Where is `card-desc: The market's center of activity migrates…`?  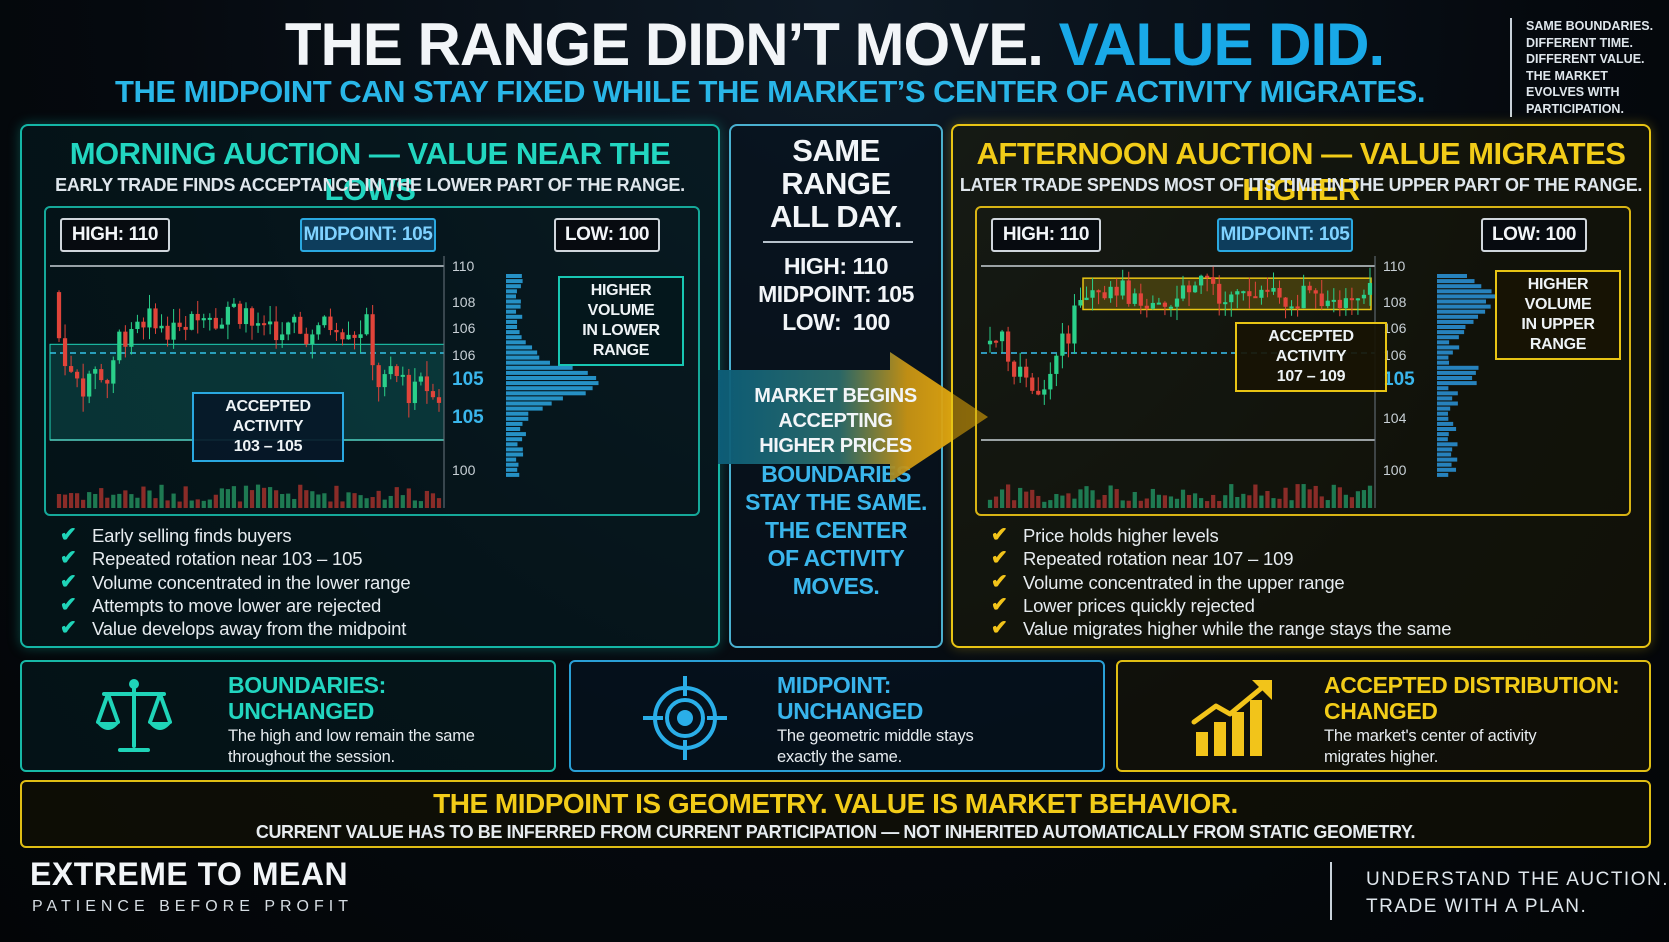 card-desc: The market's center of activity migrates… is located at coordinates (1430, 747).